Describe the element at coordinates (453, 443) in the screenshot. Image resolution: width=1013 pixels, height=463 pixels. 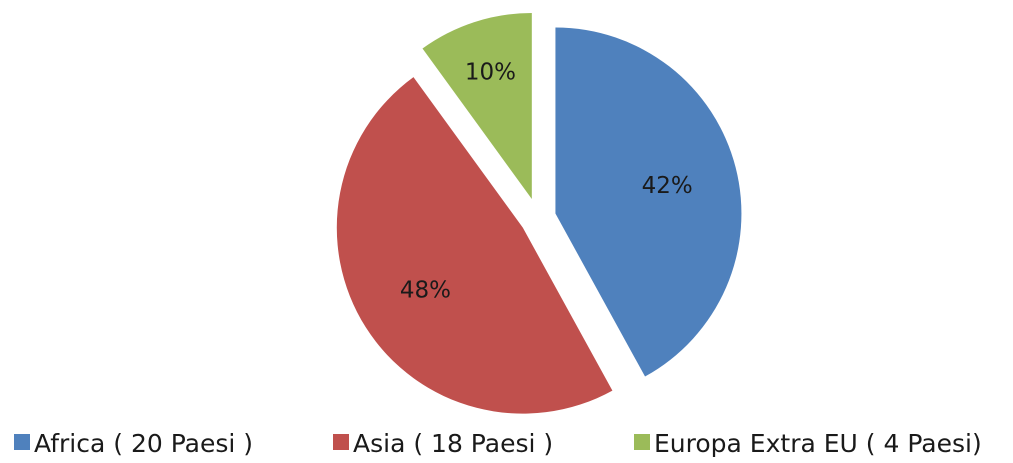
I see `legend-label-2: Asia ( 18 Paesi )` at that location.